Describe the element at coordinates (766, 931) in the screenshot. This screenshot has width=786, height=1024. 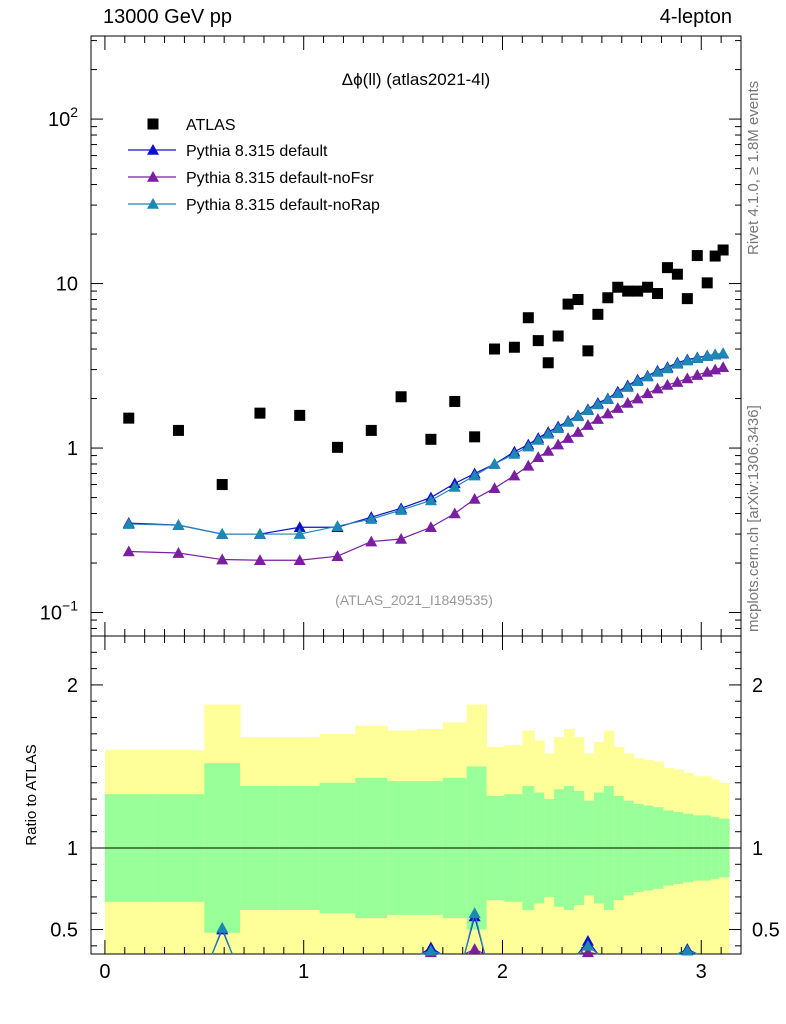
I see `ratio-y-tick-label-right: 0.5` at that location.